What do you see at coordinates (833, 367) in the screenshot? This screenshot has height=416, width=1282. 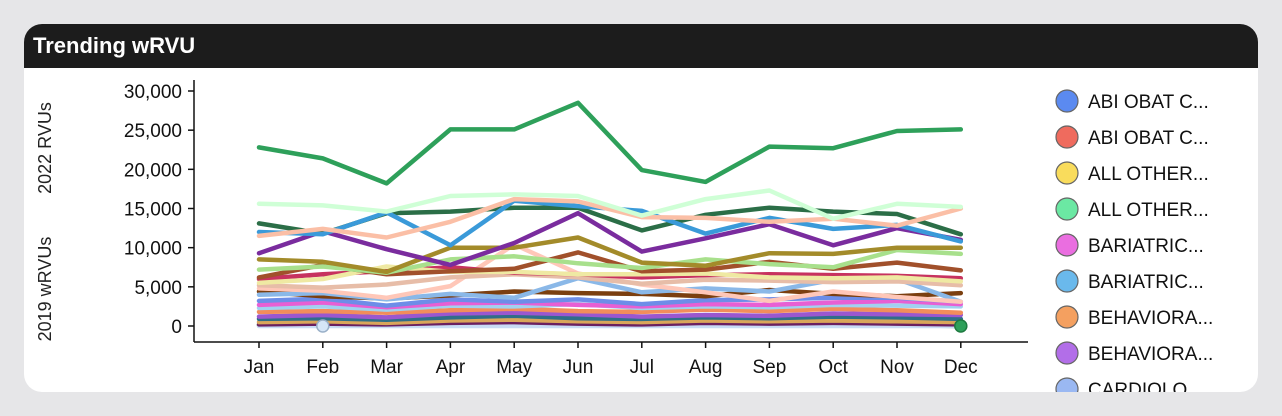 I see `x-tick-label: Oct` at bounding box center [833, 367].